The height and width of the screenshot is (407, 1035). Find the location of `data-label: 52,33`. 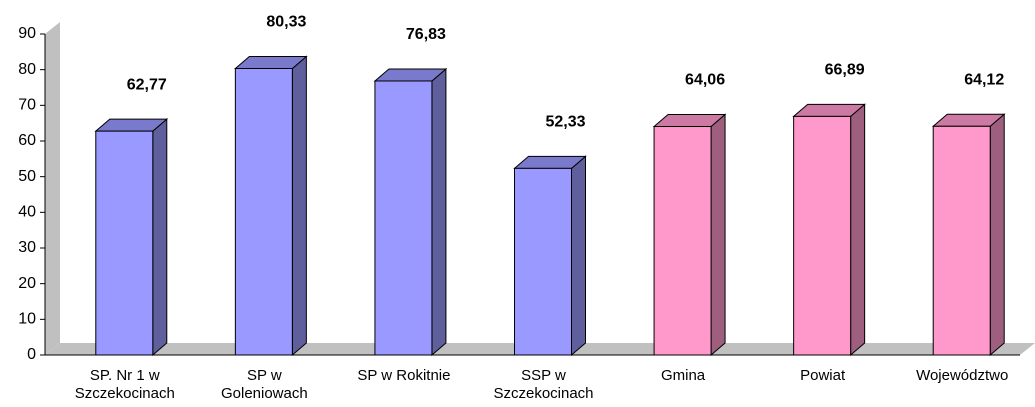

data-label: 52,33 is located at coordinates (565, 122).